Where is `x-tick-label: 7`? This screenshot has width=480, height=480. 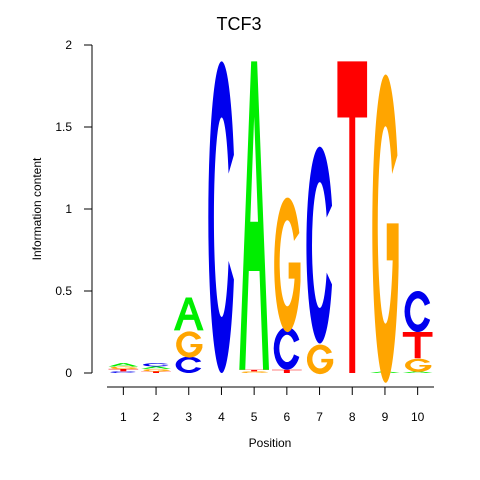
x-tick-label: 7 is located at coordinates (319, 417).